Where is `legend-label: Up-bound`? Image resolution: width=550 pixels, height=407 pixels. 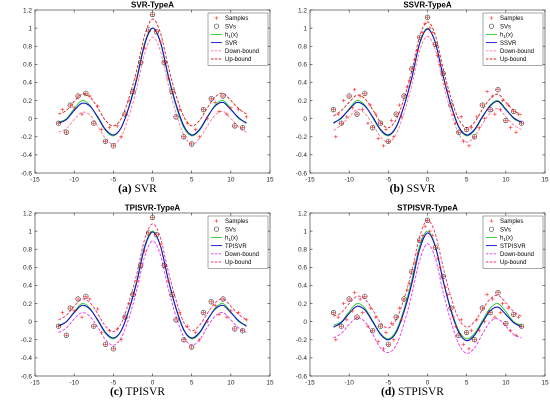 legend-label: Up-bound is located at coordinates (238, 263).